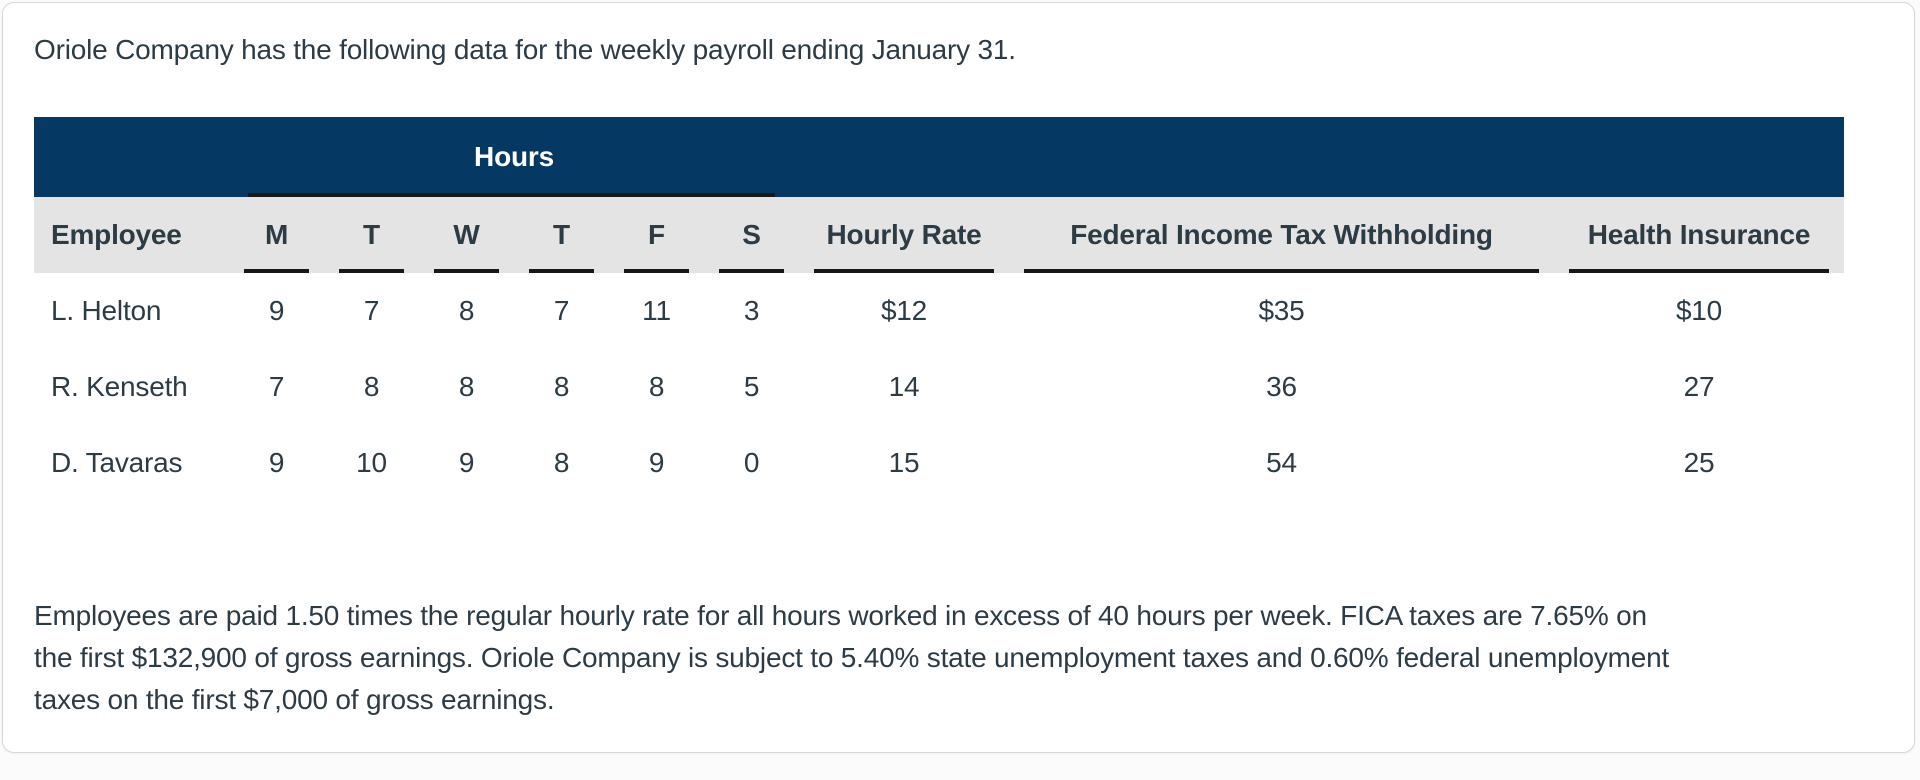  I want to click on column-header-hourly-rate: Hourly Rate, so click(904, 235).